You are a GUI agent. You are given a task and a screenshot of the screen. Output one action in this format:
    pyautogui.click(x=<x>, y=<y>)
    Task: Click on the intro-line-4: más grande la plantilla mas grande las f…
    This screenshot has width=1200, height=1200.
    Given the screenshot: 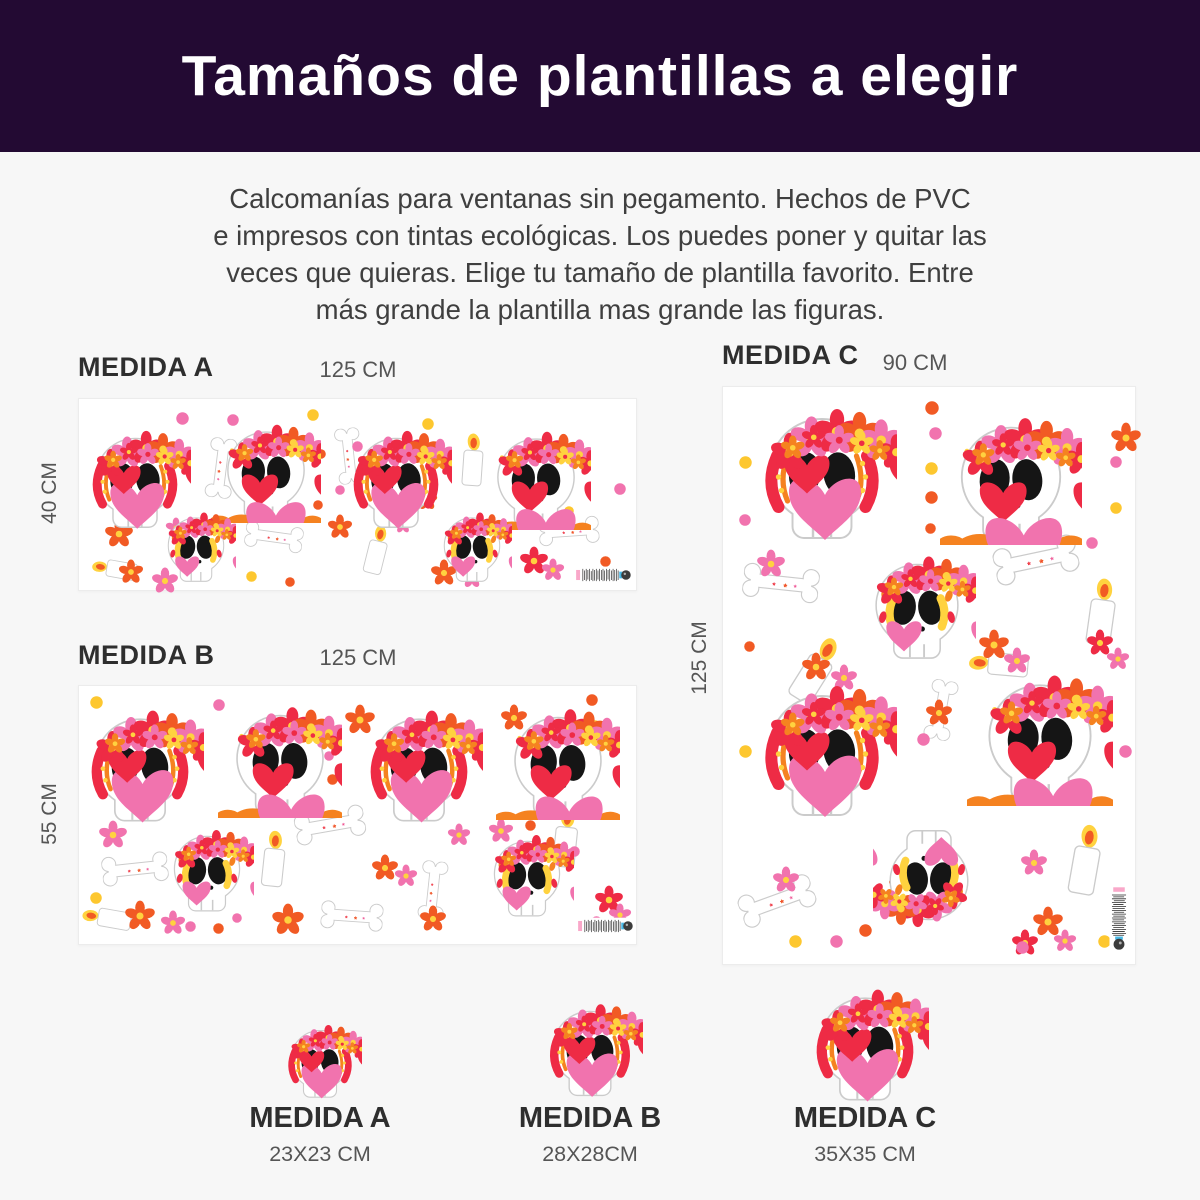 What is the action you would take?
    pyautogui.click(x=600, y=309)
    